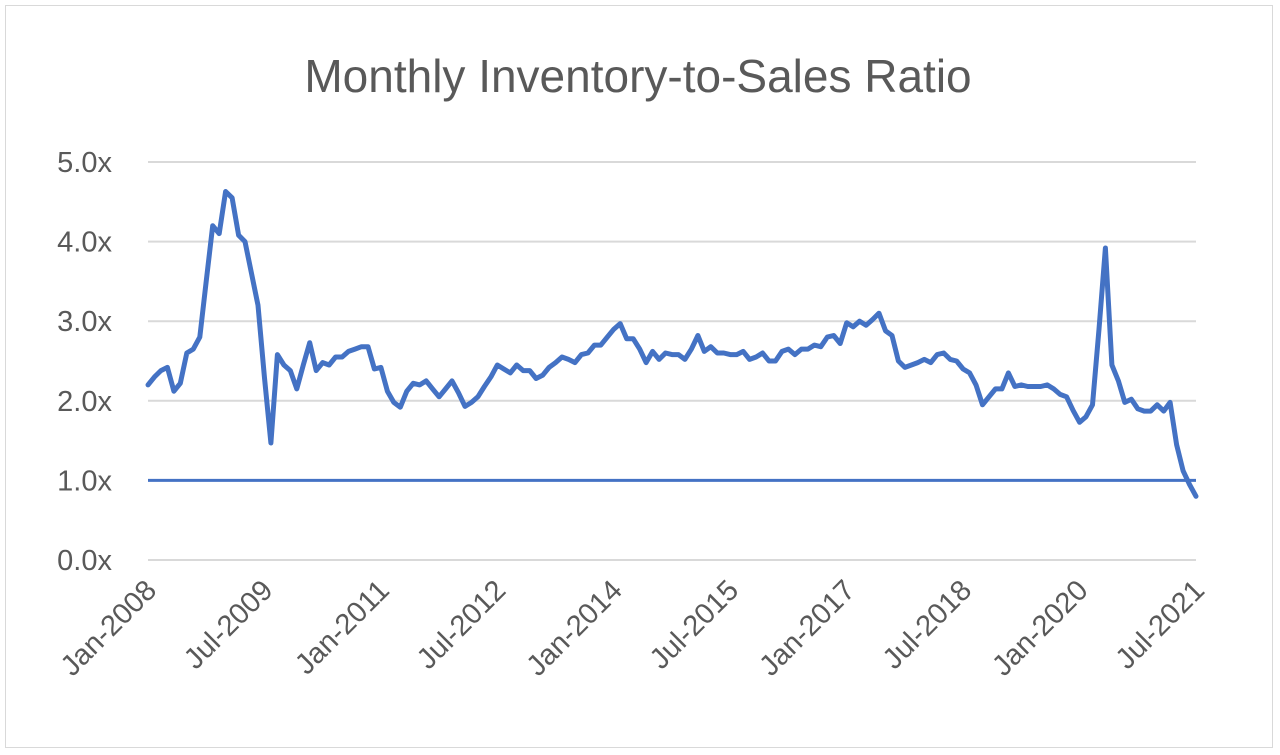  What do you see at coordinates (637, 76) in the screenshot?
I see `chart-title: Monthly Inventory-to-Sales Ratio` at bounding box center [637, 76].